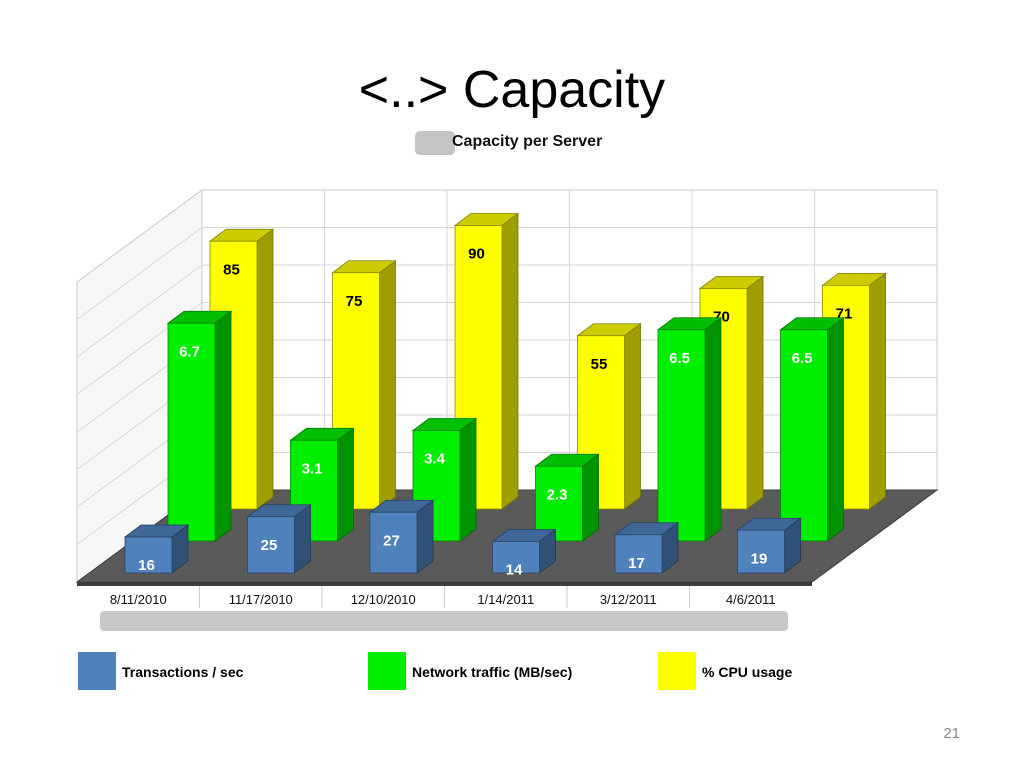 The image size is (1024, 768). Describe the element at coordinates (231, 269) in the screenshot. I see `data-label-cpu: 85` at that location.